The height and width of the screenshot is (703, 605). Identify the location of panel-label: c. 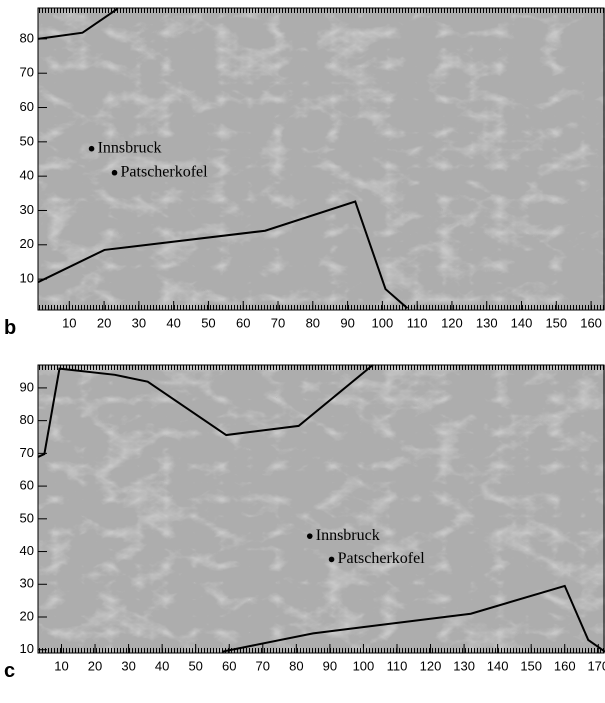
(9, 671).